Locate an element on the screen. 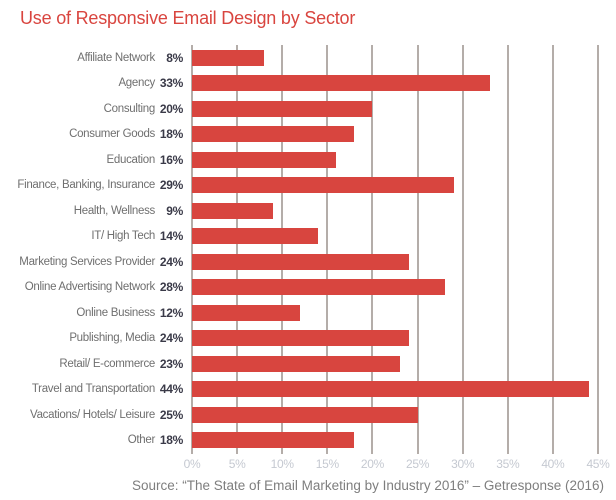 This screenshot has height=500, width=616. category-label: Consumer Goods is located at coordinates (112, 134).